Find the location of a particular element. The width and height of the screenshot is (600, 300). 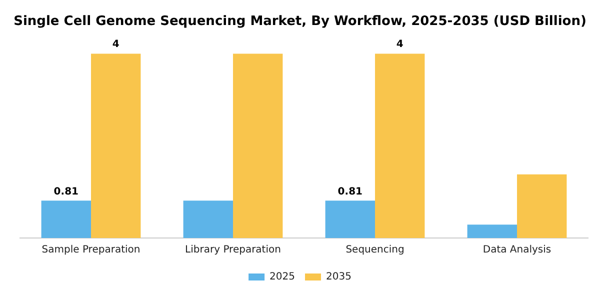

x-tick-label: Library Preparation is located at coordinates (233, 250).